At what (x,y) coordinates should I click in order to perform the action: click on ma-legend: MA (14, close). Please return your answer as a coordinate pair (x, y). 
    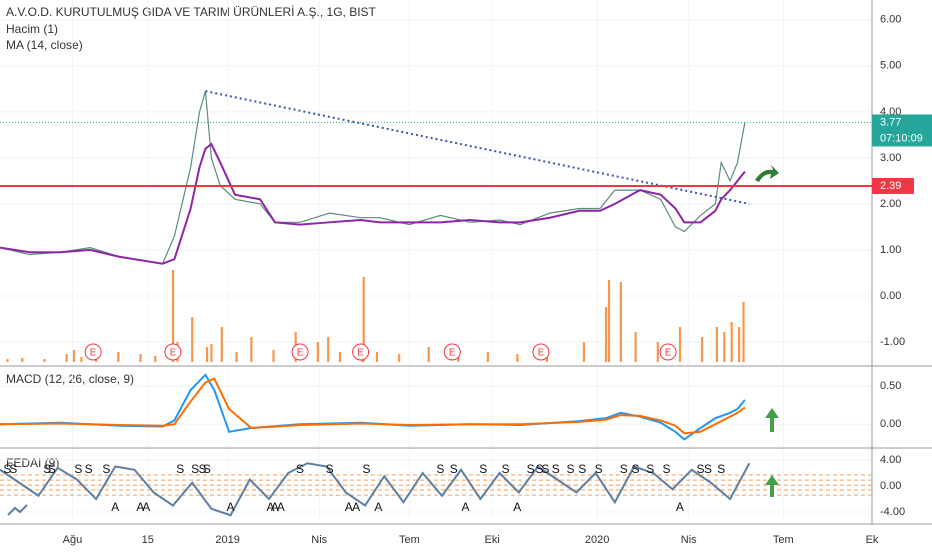
    Looking at the image, I should click on (44, 45).